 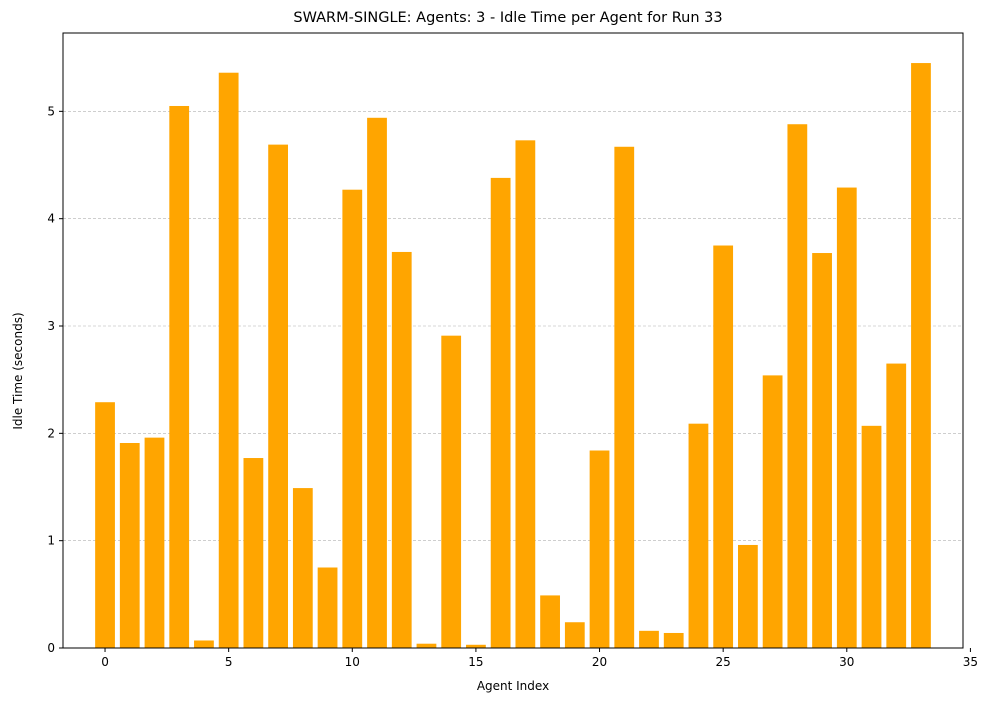 I want to click on x-axis-ticks: 0 5 10 15 20 25 30 35, so click(x=539, y=658).